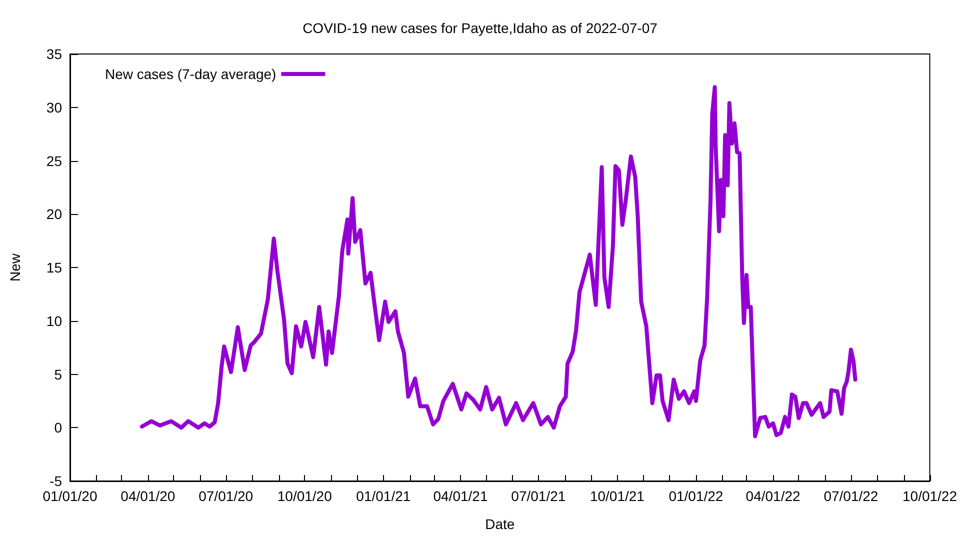 Image resolution: width=960 pixels, height=540 pixels. Describe the element at coordinates (696, 496) in the screenshot. I see `x-tick-label: 01/01/22` at that location.